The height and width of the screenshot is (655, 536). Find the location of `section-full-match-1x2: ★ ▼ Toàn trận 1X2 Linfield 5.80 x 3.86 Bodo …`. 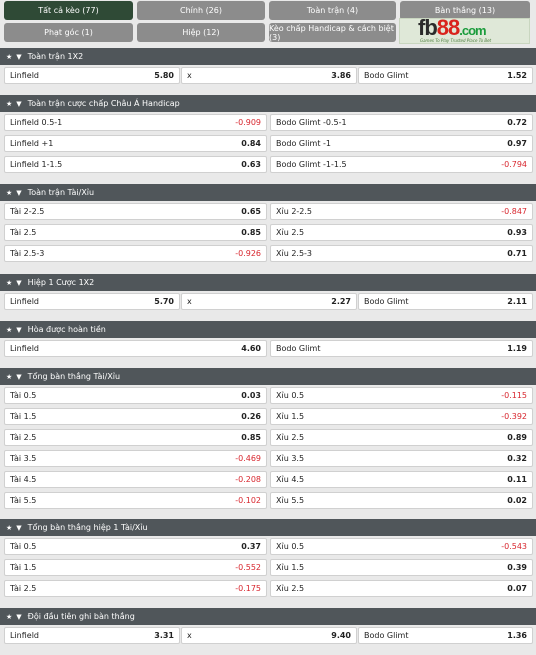

section-full-match-1x2: ★ ▼ Toàn trận 1X2 Linfield 5.80 x 3.86 Bodo … is located at coordinates (268, 67).